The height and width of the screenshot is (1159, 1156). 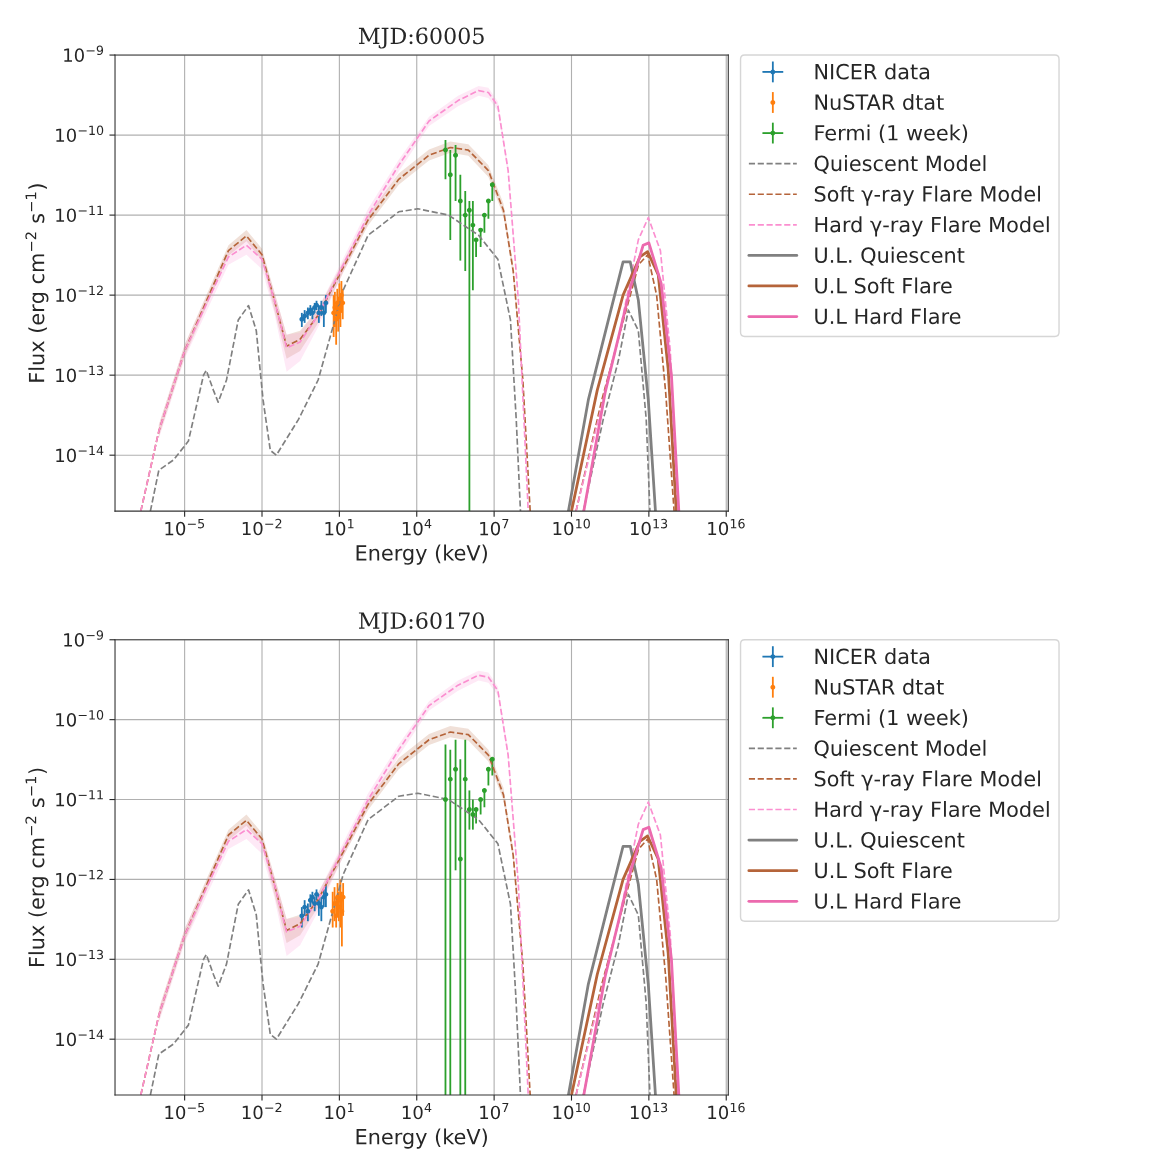 What do you see at coordinates (421, 623) in the screenshot?
I see `chart-title: MJD:60170` at bounding box center [421, 623].